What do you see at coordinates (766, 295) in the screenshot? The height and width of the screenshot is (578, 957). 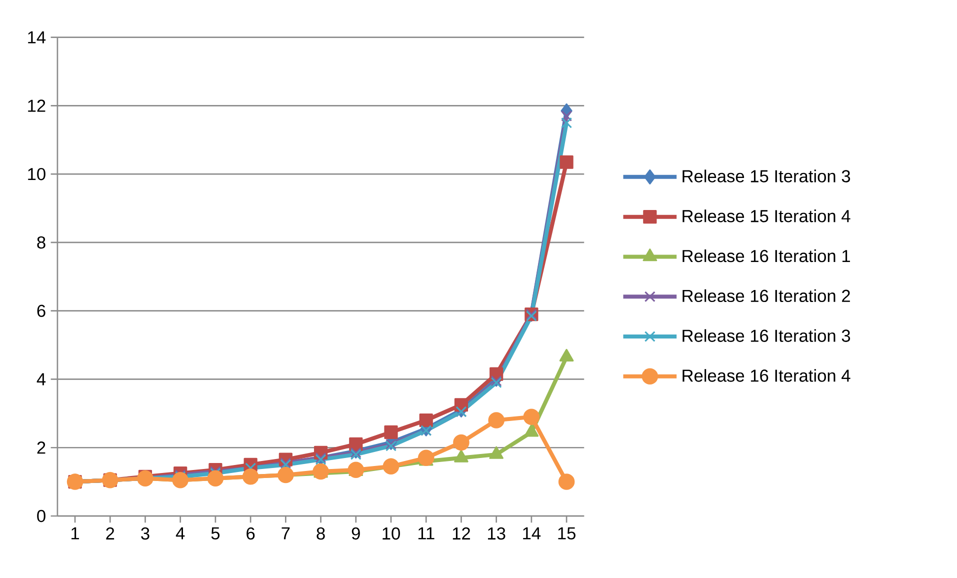 I see `legend-label: Release 16 Iteration 2` at bounding box center [766, 295].